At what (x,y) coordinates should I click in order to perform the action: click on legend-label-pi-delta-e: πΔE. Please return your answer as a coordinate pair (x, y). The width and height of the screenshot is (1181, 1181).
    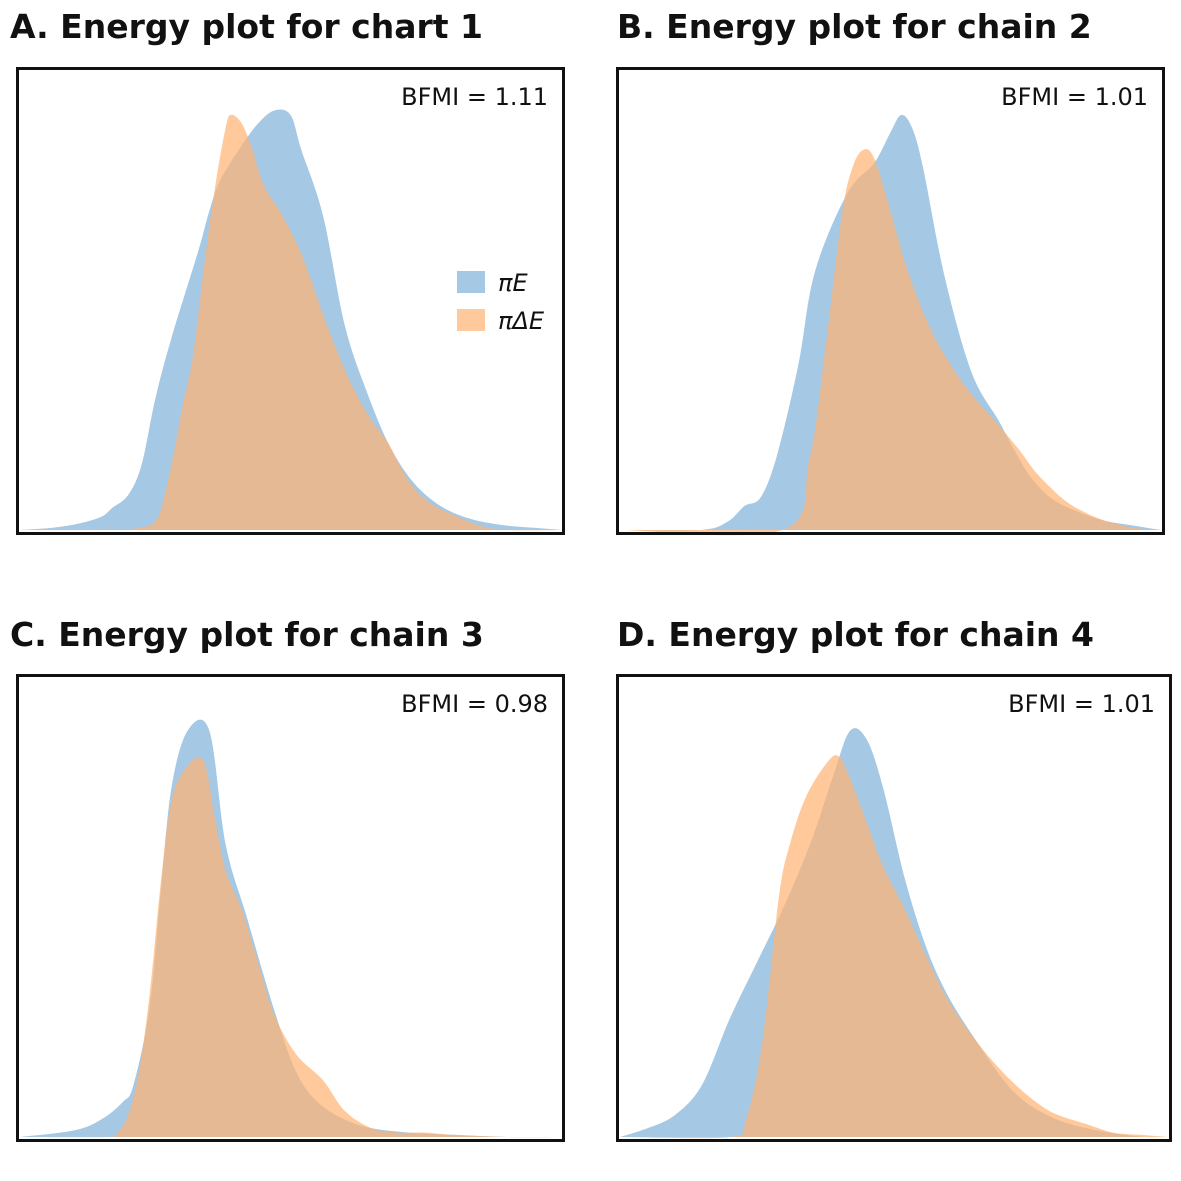
    Looking at the image, I should click on (521, 321).